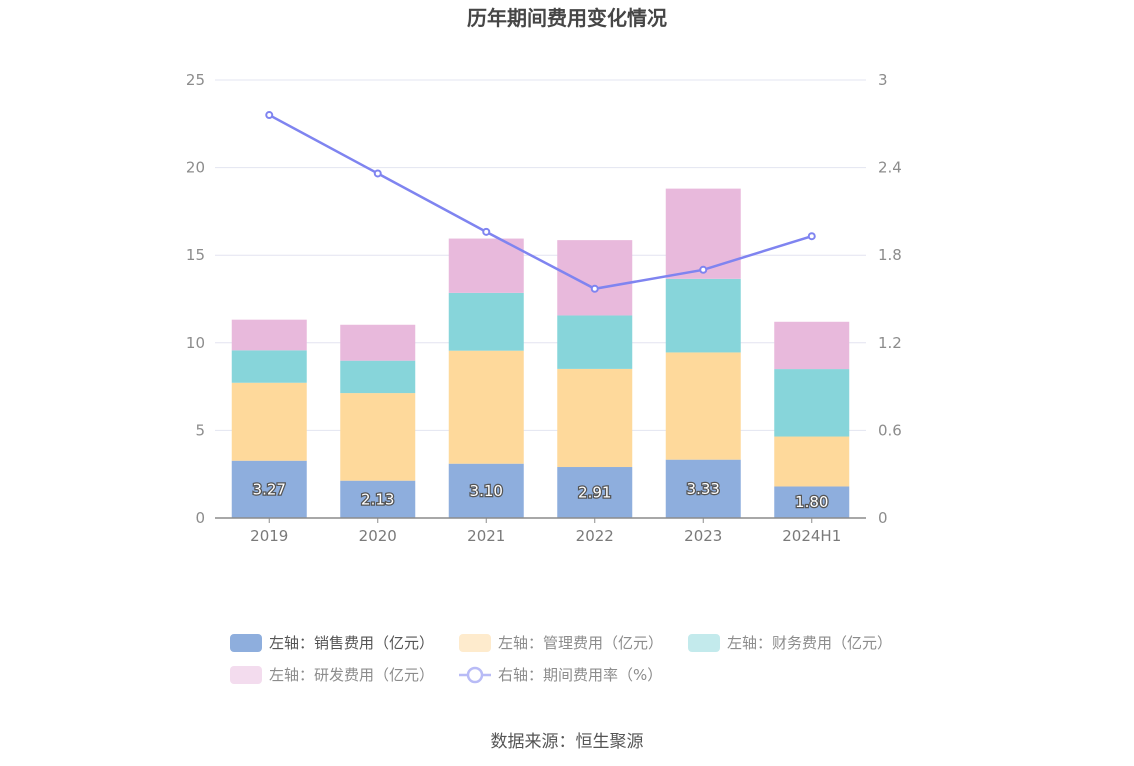 This screenshot has height=766, width=1134. I want to click on right-axis: 0 0.6 1.2 1.8 2.4 3, so click(890, 299).